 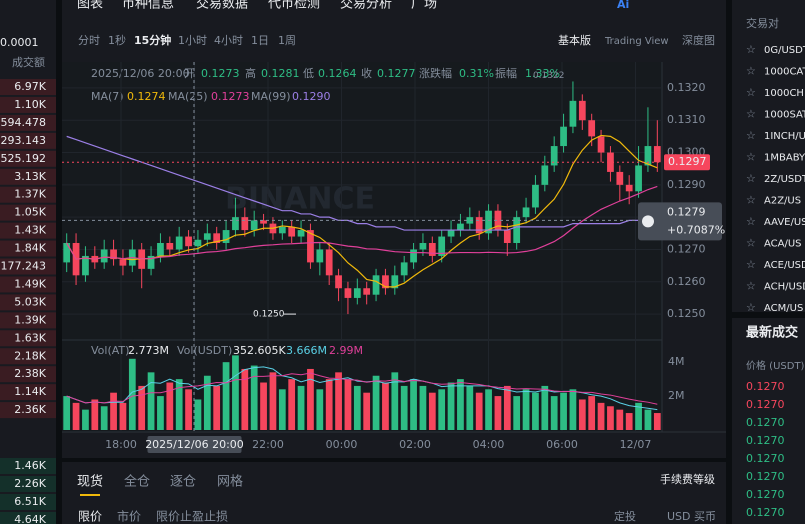 I want to click on tab: 交易分析, so click(x=366, y=6).